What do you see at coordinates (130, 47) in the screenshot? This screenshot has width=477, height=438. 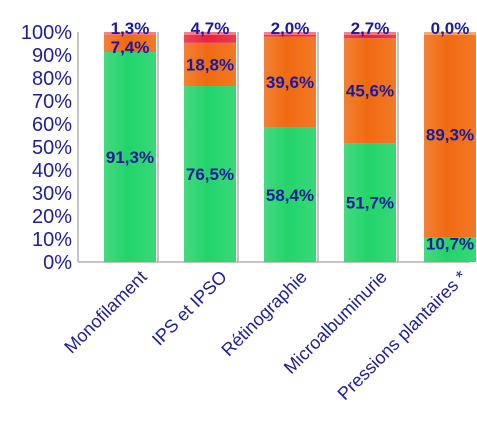 I see `data-label: 7,4%` at bounding box center [130, 47].